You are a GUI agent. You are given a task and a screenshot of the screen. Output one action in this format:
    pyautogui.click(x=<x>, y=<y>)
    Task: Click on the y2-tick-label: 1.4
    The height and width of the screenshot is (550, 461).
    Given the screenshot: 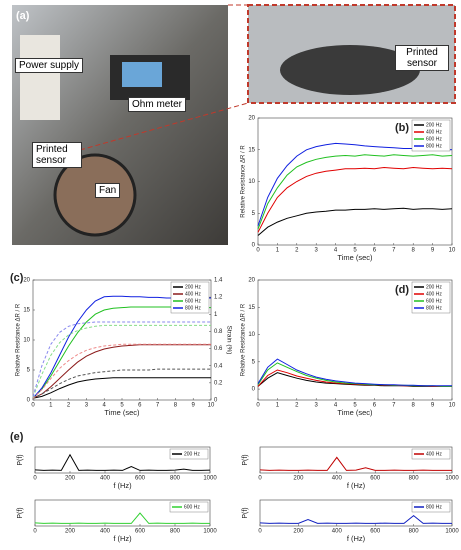 What is the action you would take?
    pyautogui.click(x=218, y=281)
    